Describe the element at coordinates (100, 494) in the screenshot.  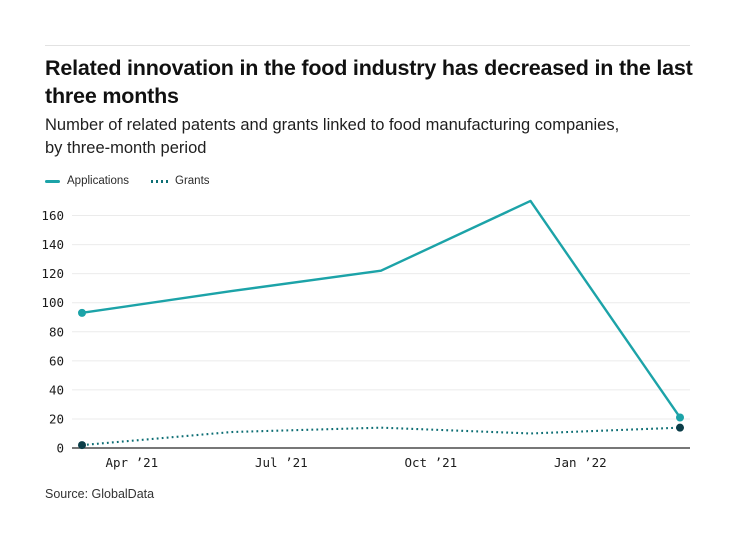
I see `source-text: Source: GlobalData` at that location.